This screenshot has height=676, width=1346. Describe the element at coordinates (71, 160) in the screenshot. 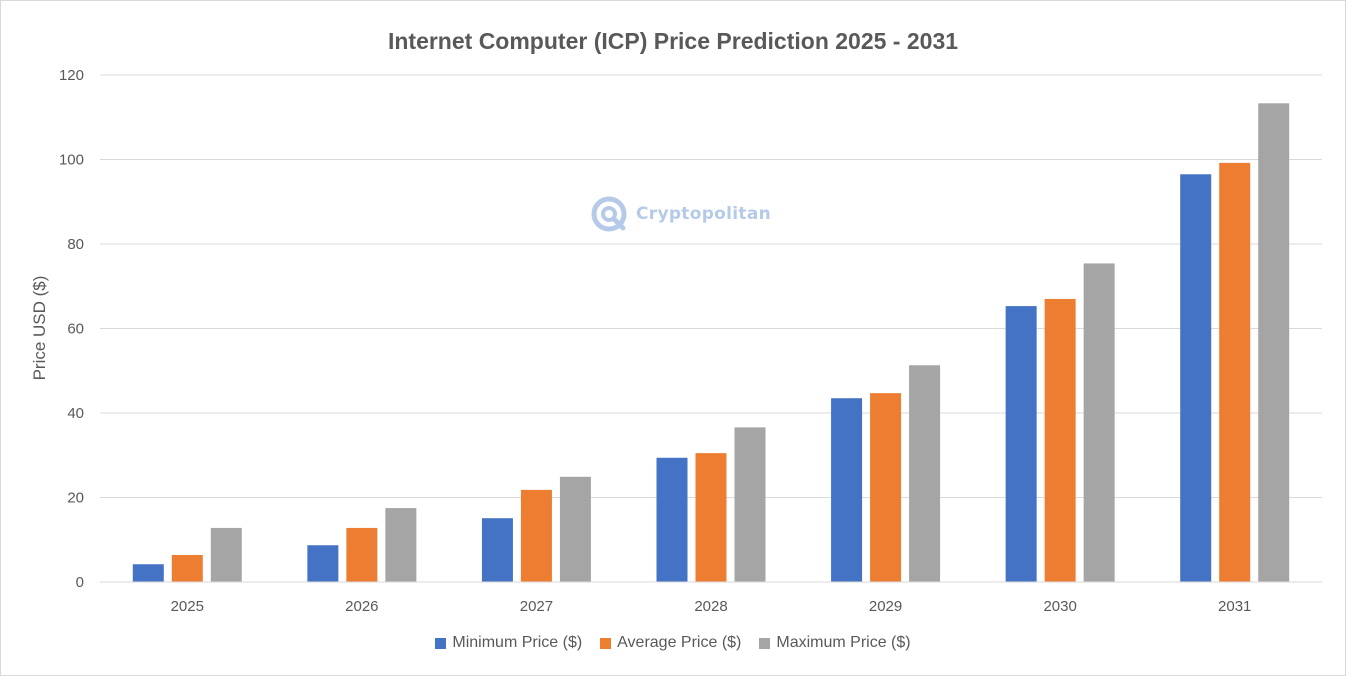

I see `y-tick-label: 100` at that location.